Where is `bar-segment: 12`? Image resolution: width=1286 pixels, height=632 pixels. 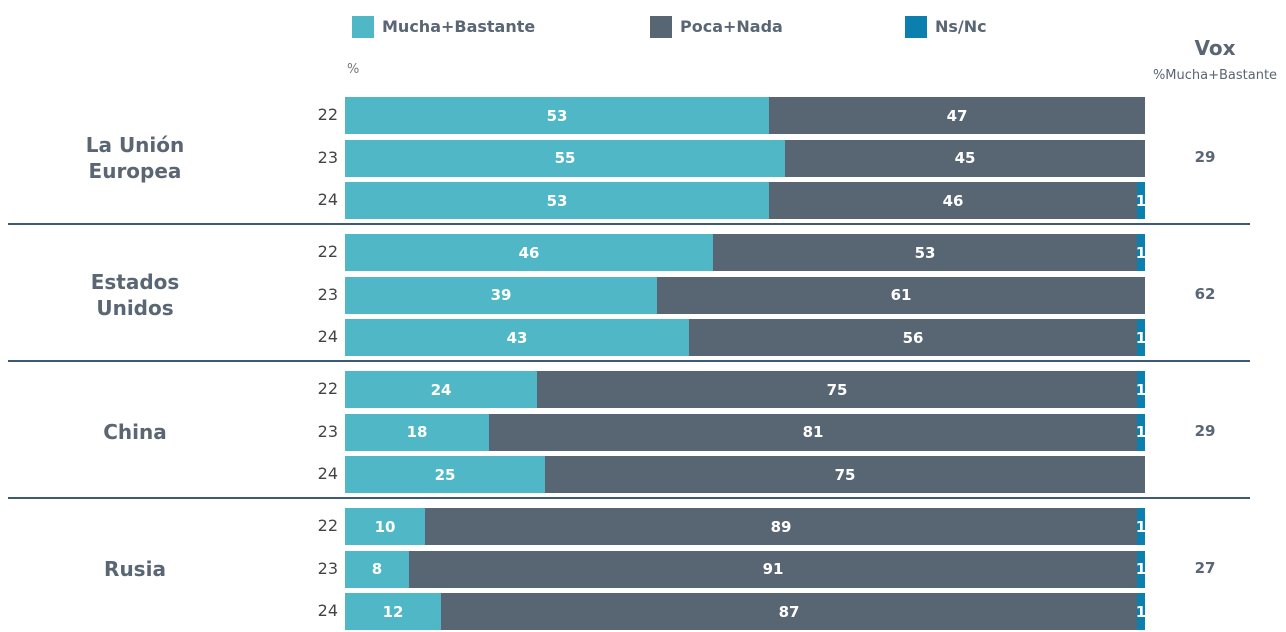
bar-segment: 12 is located at coordinates (393, 611).